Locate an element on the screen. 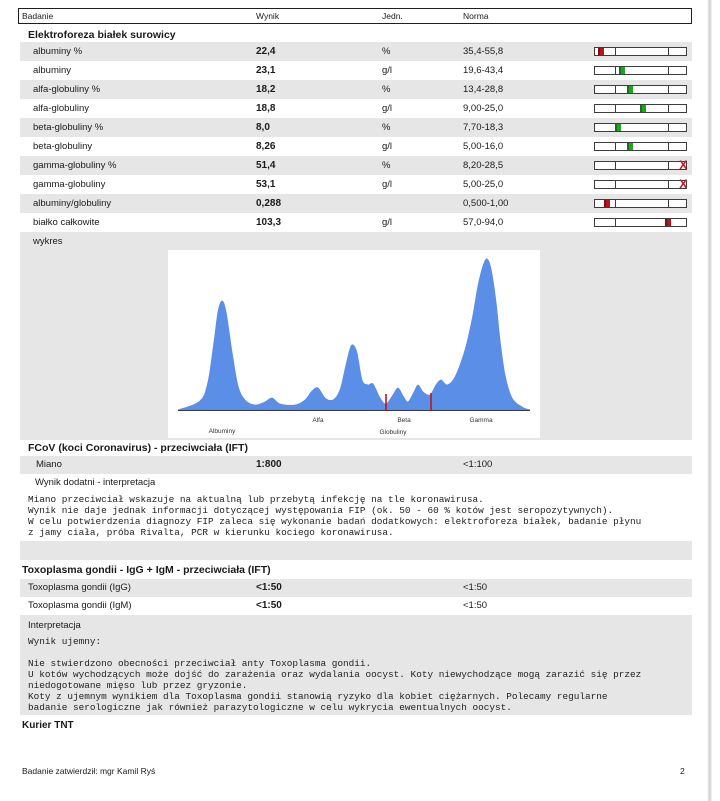  page-edge-shadow is located at coordinates (709, 400).